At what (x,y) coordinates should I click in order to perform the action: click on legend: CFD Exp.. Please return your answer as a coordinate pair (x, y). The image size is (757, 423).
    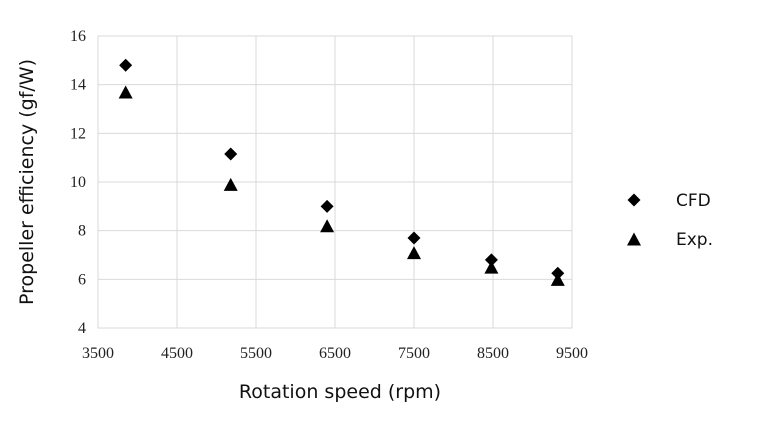
    Looking at the image, I should click on (670, 220).